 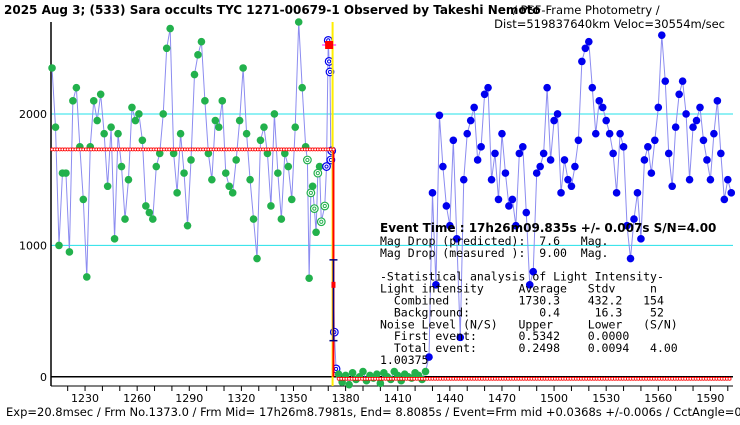 I want to click on peak-marker, so click(x=329, y=44).